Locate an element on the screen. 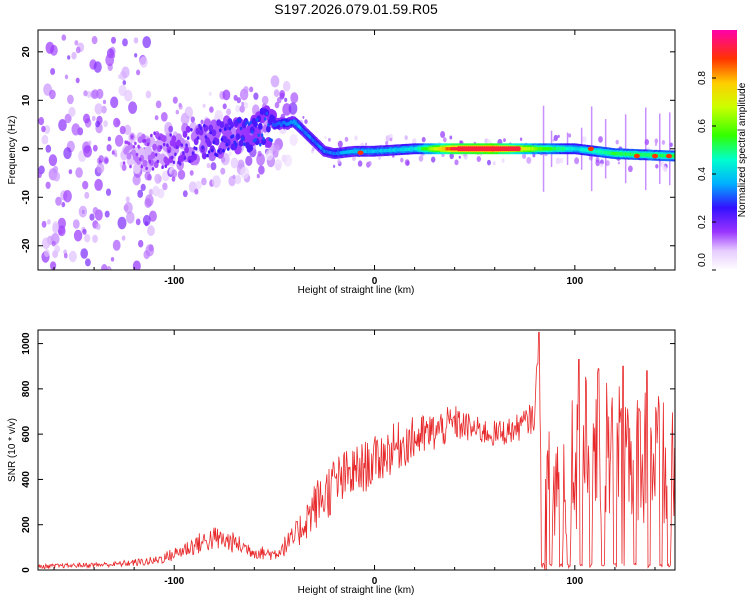 The width and height of the screenshot is (750, 600). colorbar-ticks: 0.0 0.2 0.4 0.6 0.8 is located at coordinates (706, 171).